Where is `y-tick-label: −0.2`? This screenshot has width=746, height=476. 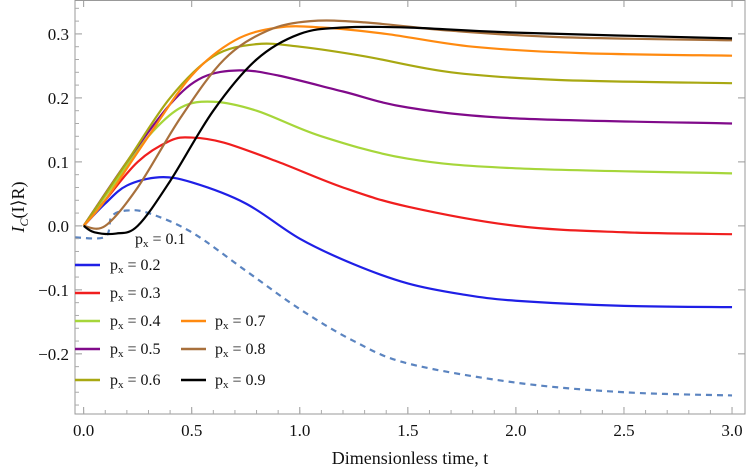 y-tick-label: −0.2 is located at coordinates (53, 354).